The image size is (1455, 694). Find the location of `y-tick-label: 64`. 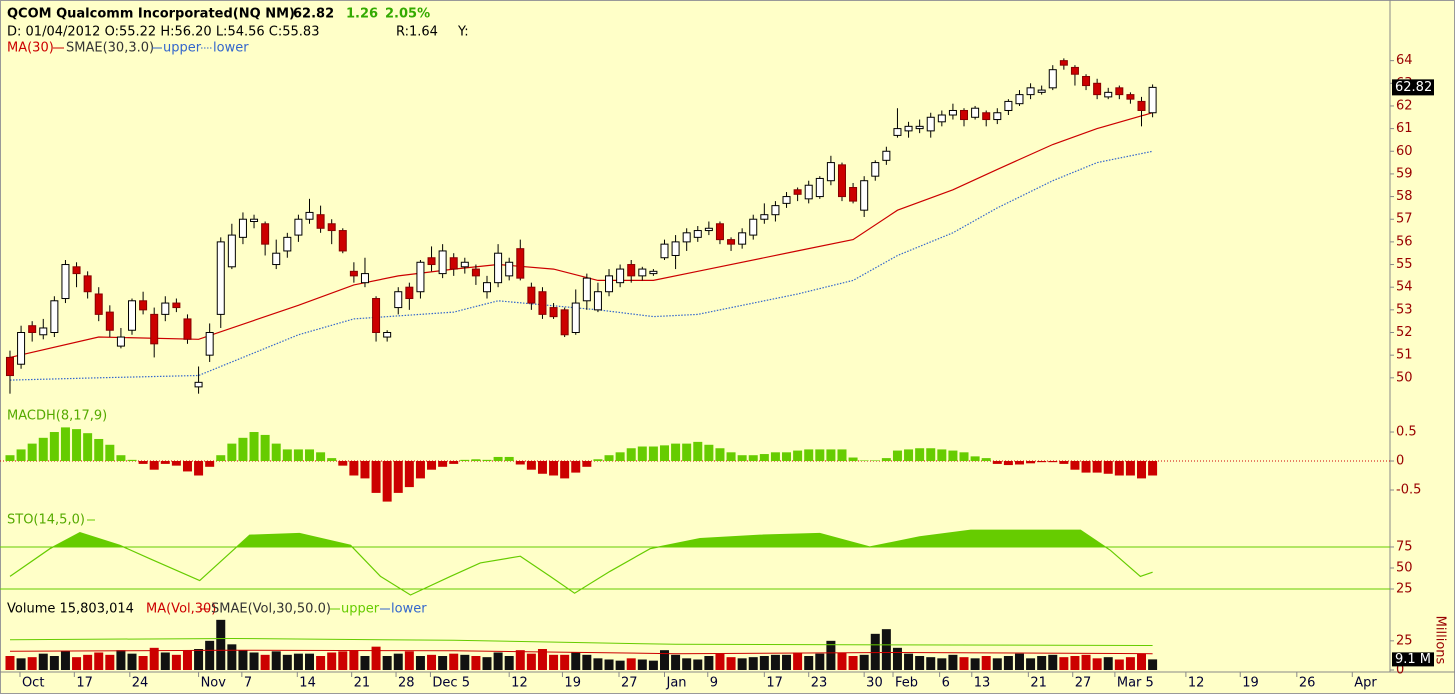

y-tick-label: 64 is located at coordinates (1404, 60).